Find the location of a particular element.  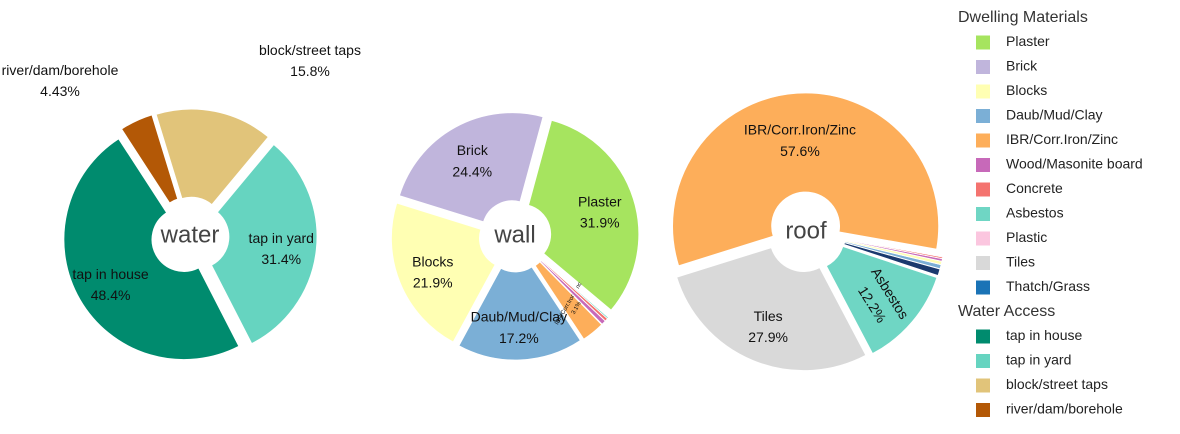

slice-value: 57.6% is located at coordinates (800, 151).